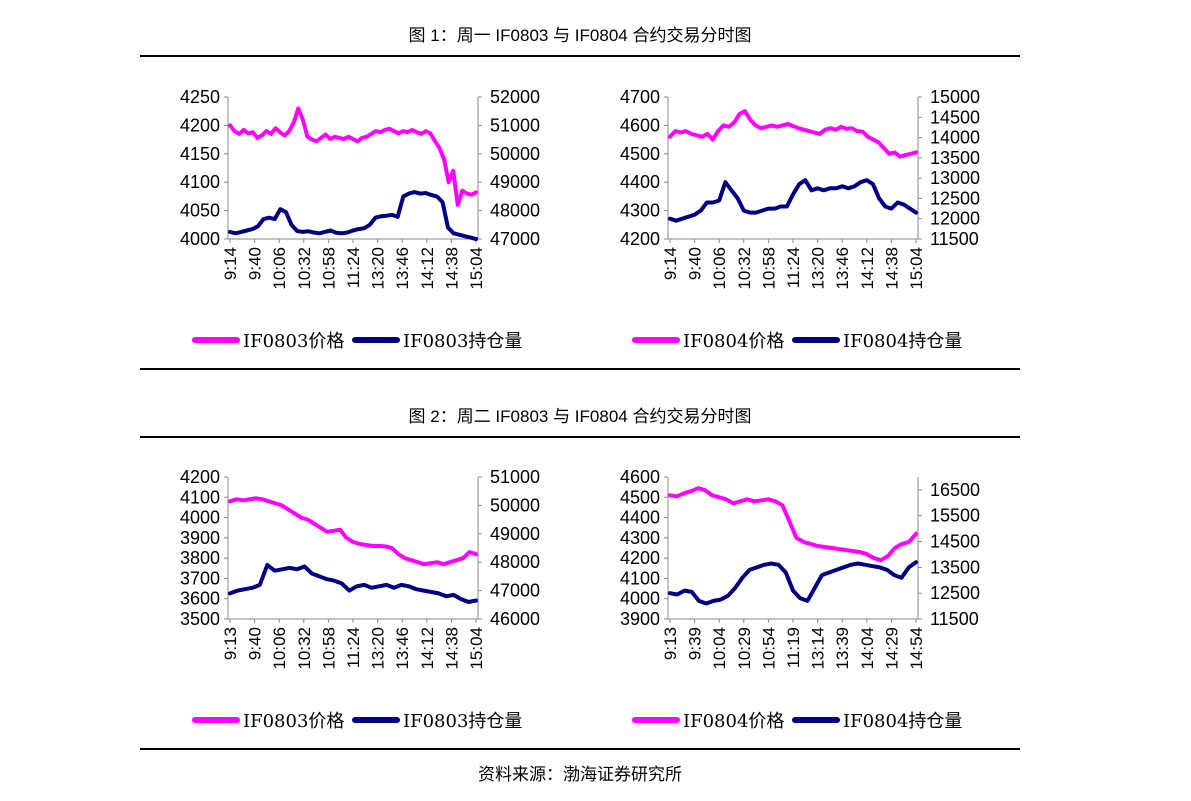  I want to click on right-tick-label: 14000, so click(955, 138).